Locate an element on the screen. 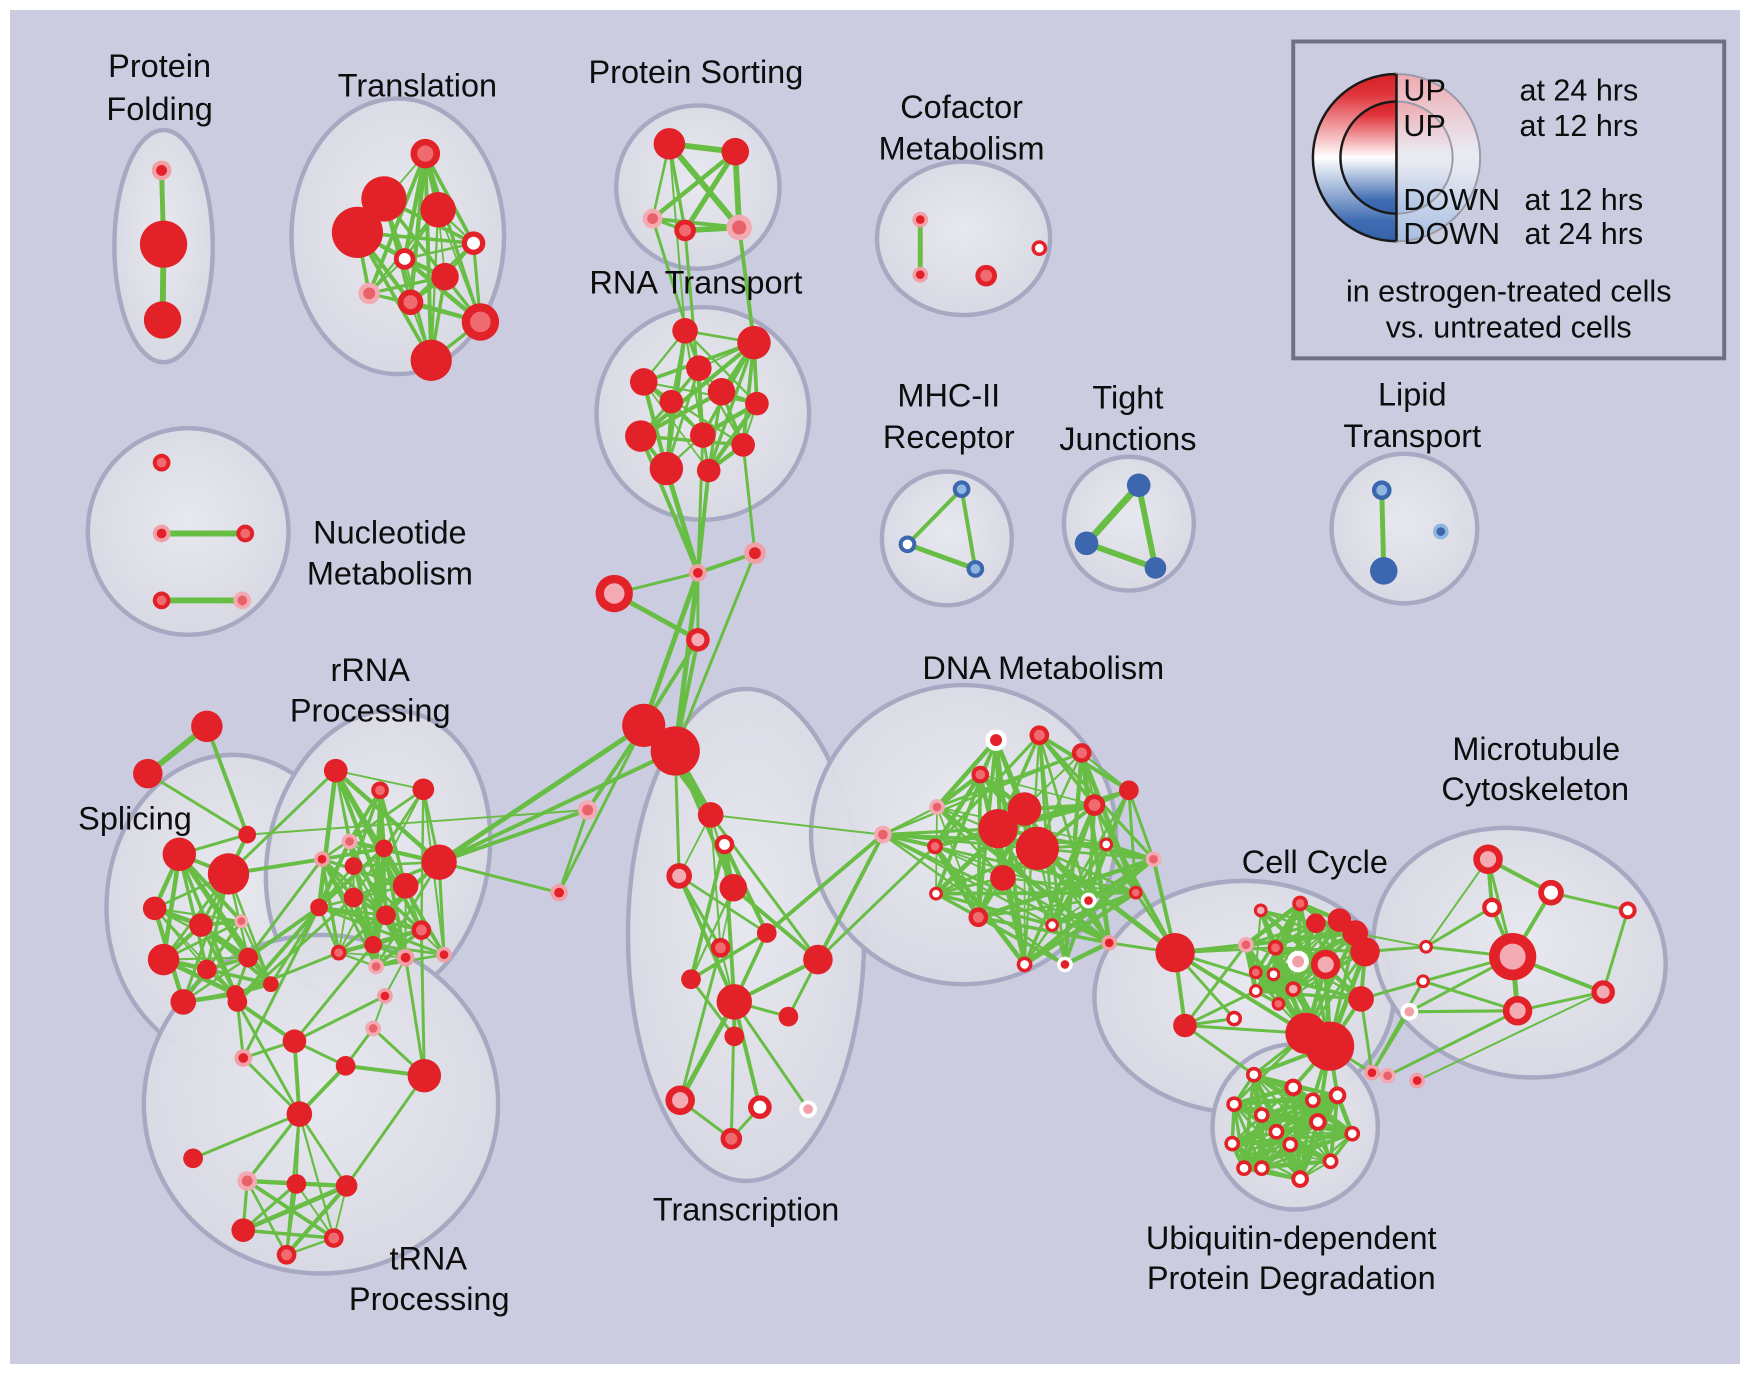 This screenshot has width=1750, height=1376. cluster-label-translation: Translation is located at coordinates (417, 86).